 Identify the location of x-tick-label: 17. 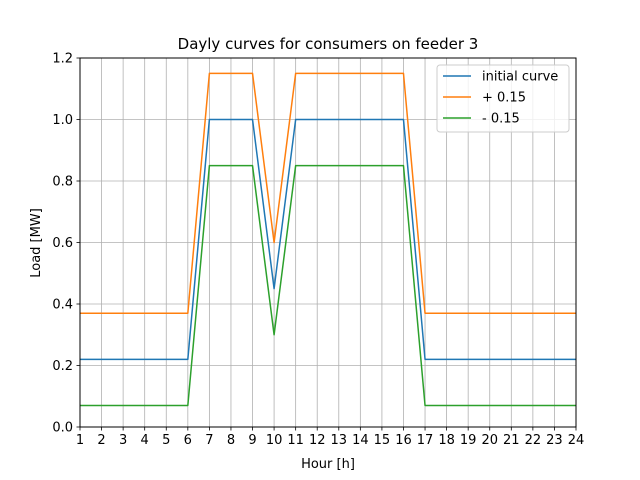
(425, 440).